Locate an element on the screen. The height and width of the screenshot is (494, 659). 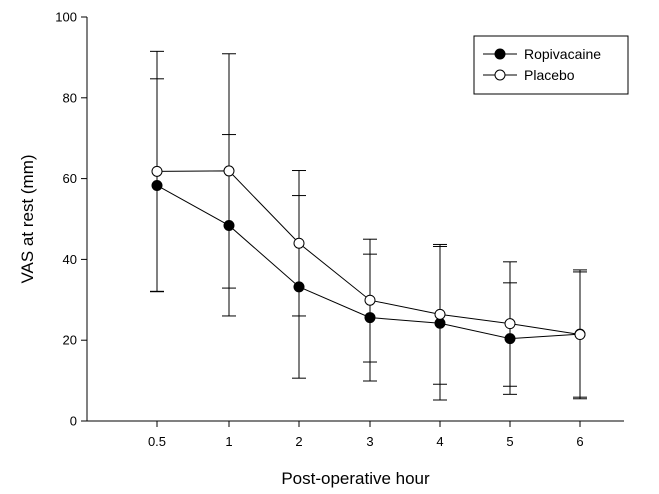
y-axis-title: VAS at rest (mm) is located at coordinates (27, 218).